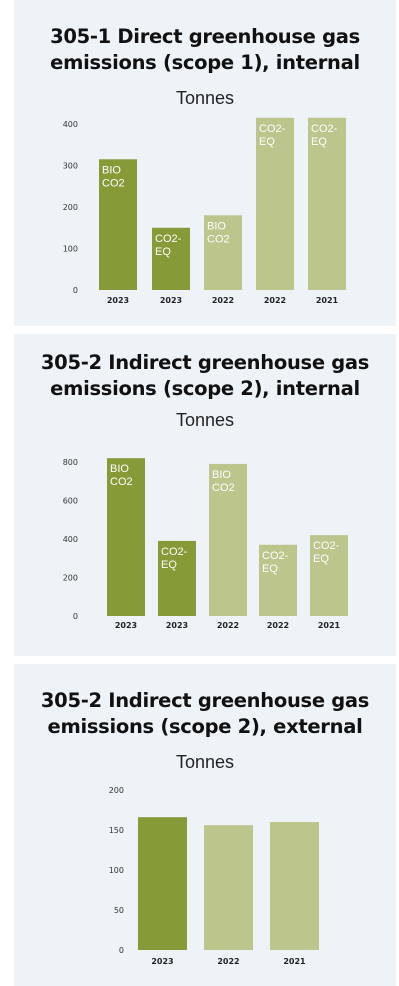 The height and width of the screenshot is (986, 399). I want to click on chart-title-line: emissions (scope 2), external, so click(205, 726).